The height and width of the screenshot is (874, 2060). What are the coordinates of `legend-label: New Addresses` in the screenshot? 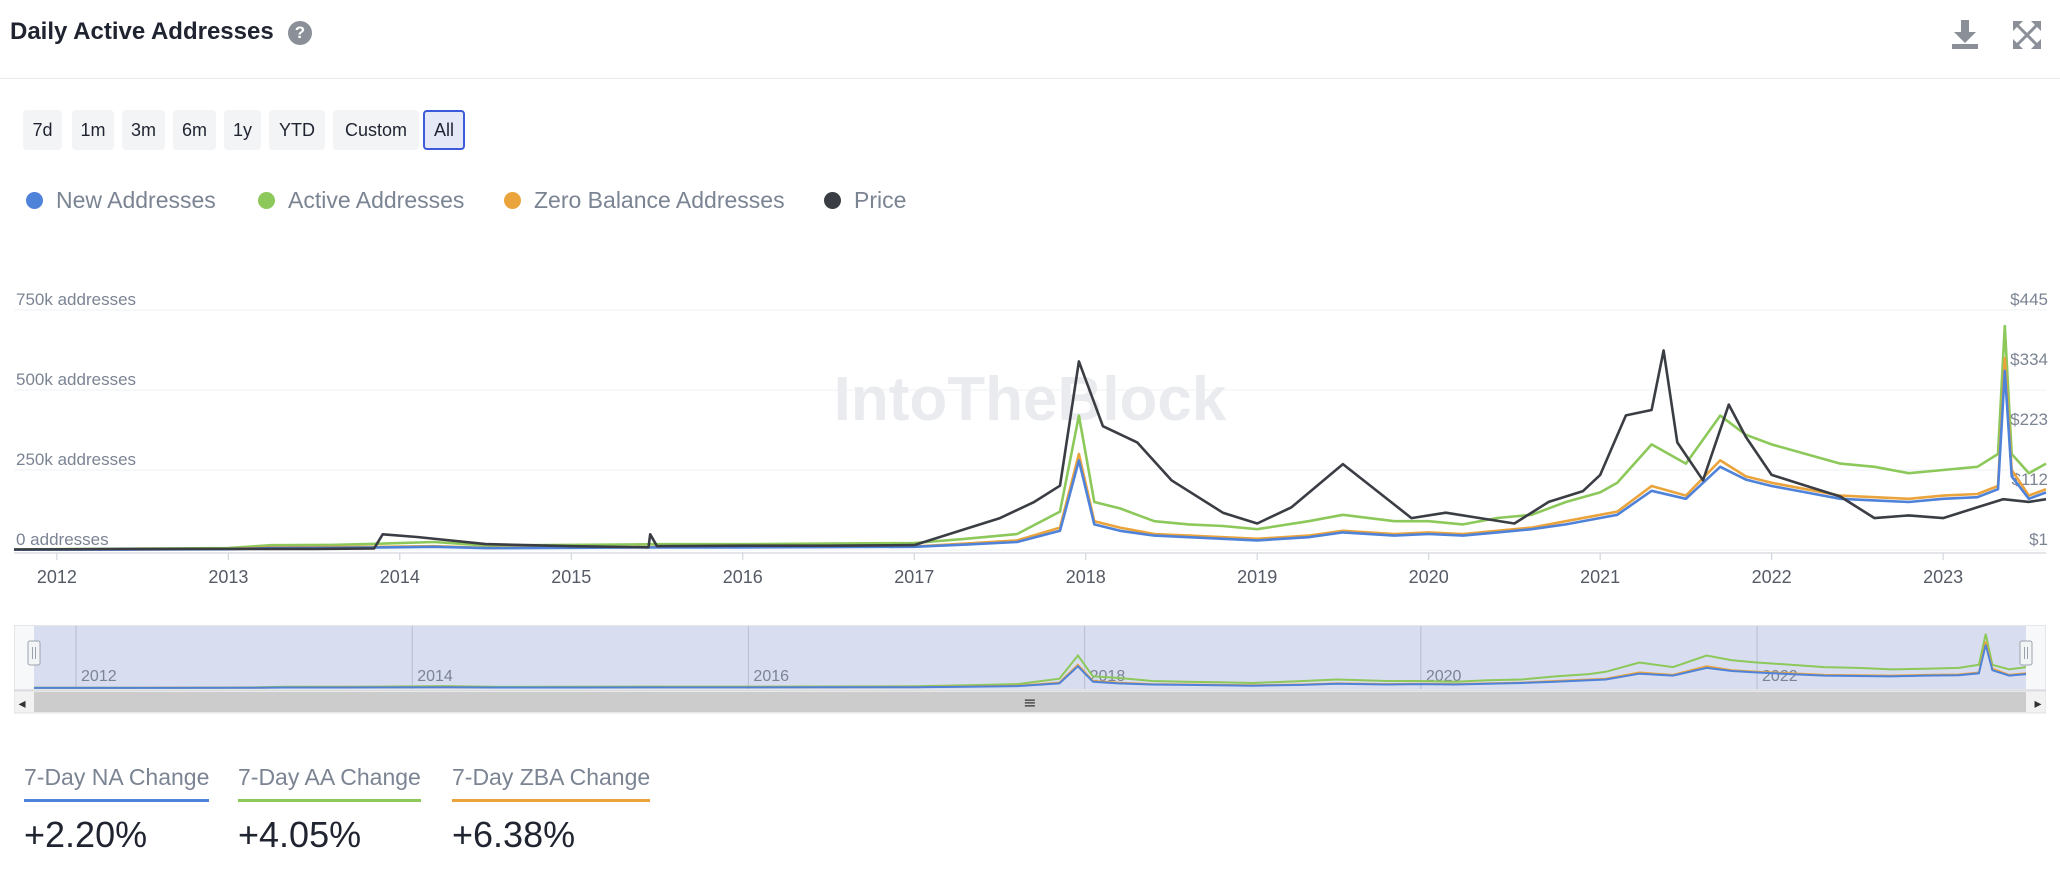 It's located at (136, 199).